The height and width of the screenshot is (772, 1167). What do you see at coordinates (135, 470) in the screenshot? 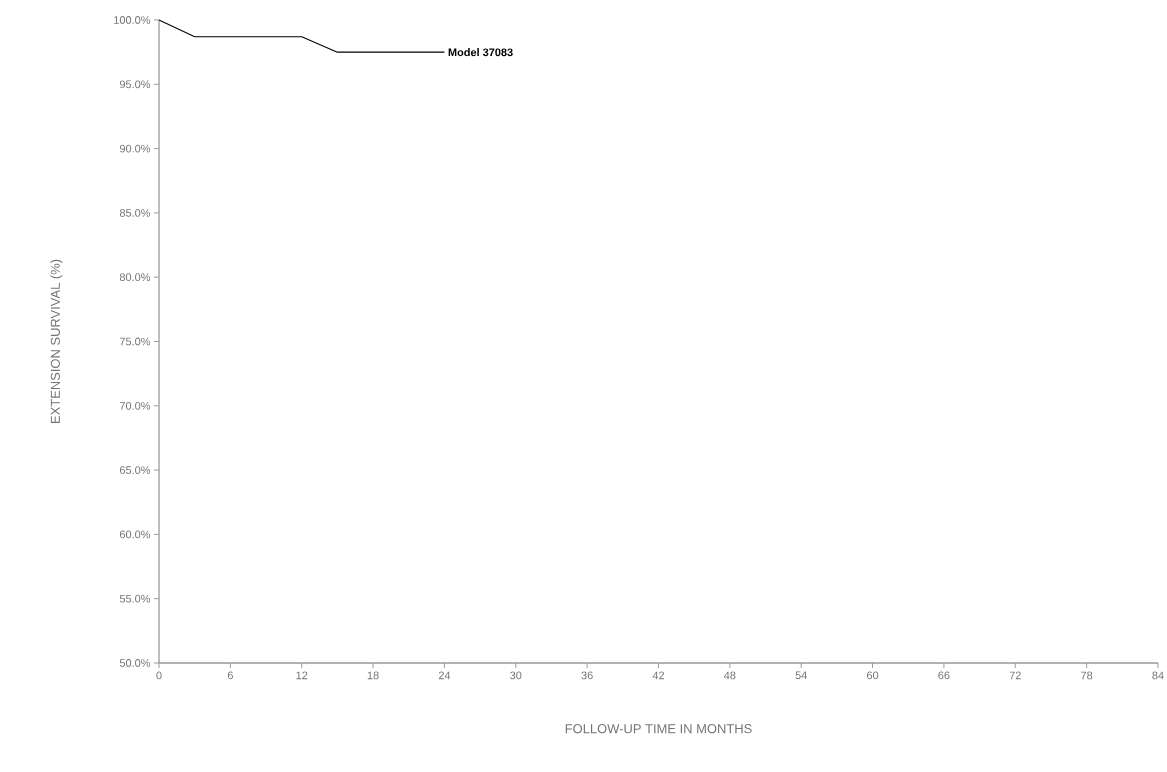
I see `y-tick-label: 65.0%` at bounding box center [135, 470].